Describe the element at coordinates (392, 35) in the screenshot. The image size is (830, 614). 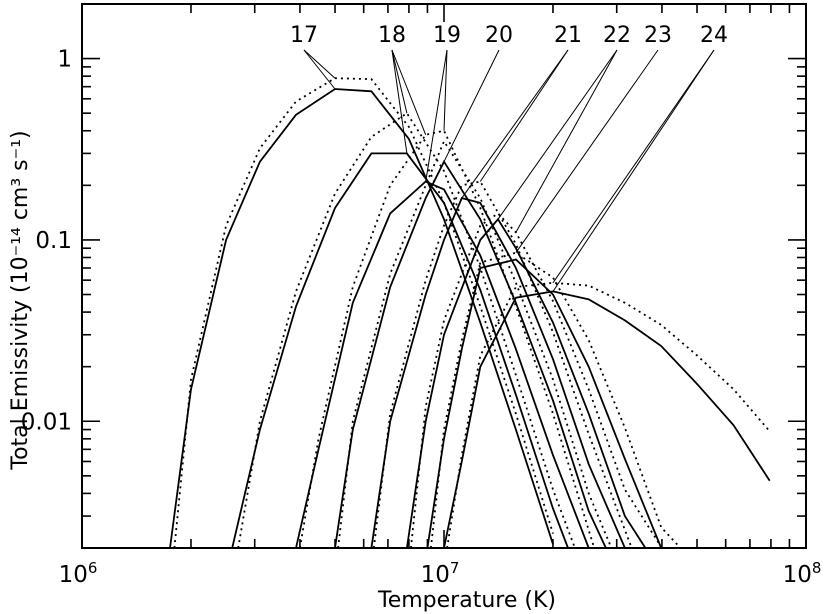
I see `series-label-18: 18` at that location.